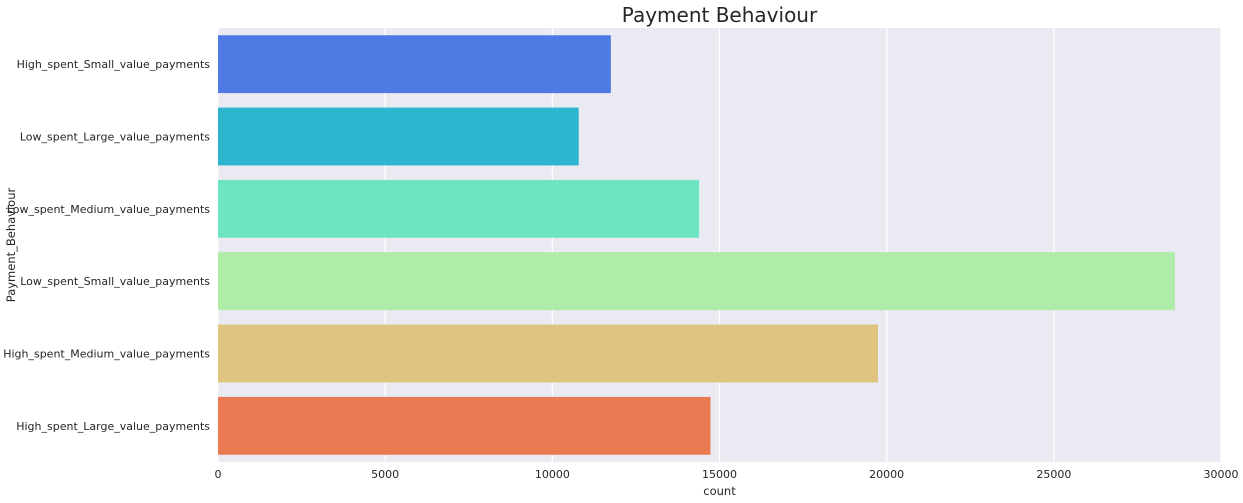 The height and width of the screenshot is (503, 1243). What do you see at coordinates (1221, 474) in the screenshot?
I see `x-tick-label: 30000` at bounding box center [1221, 474].